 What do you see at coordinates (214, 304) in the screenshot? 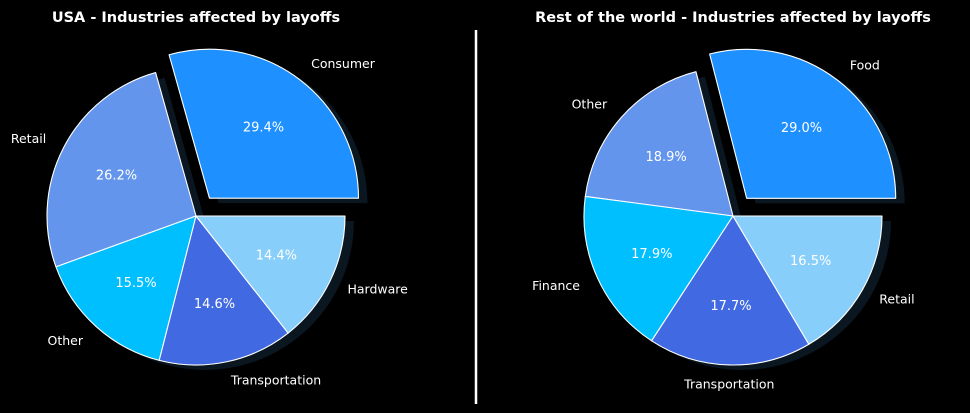
I see `usa-transportation-percent-label: 14.6%` at bounding box center [214, 304].